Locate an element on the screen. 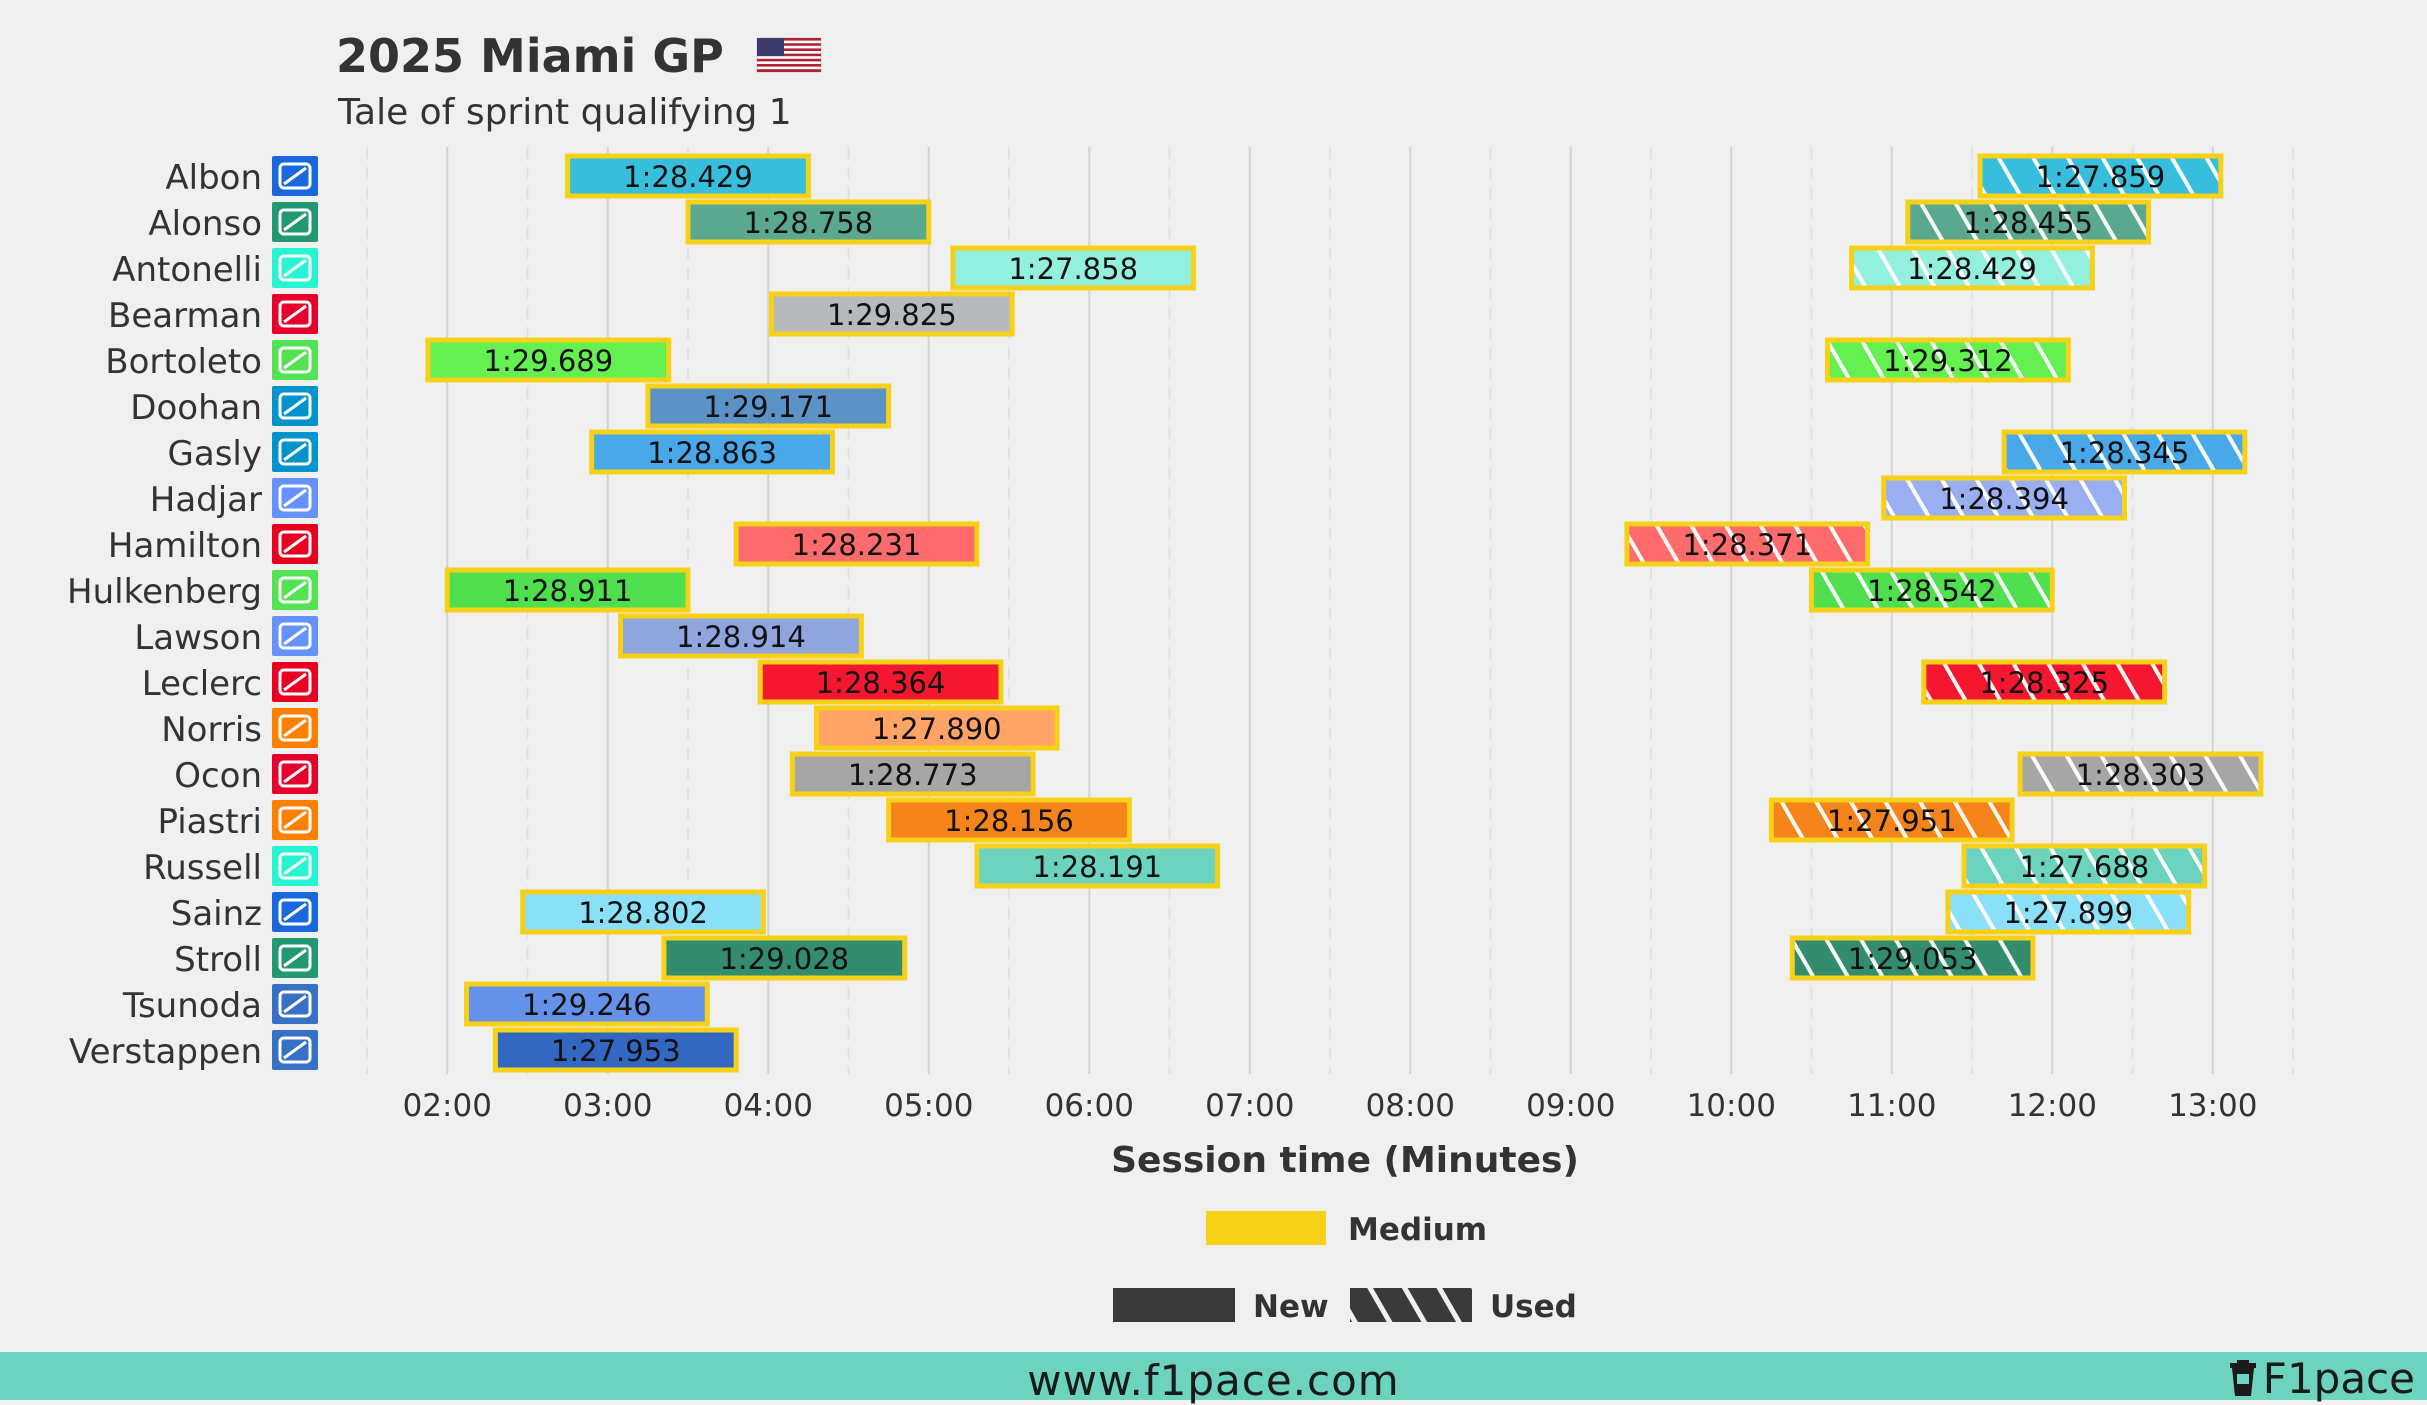  x-tick-label: 06:00 is located at coordinates (1089, 1106).